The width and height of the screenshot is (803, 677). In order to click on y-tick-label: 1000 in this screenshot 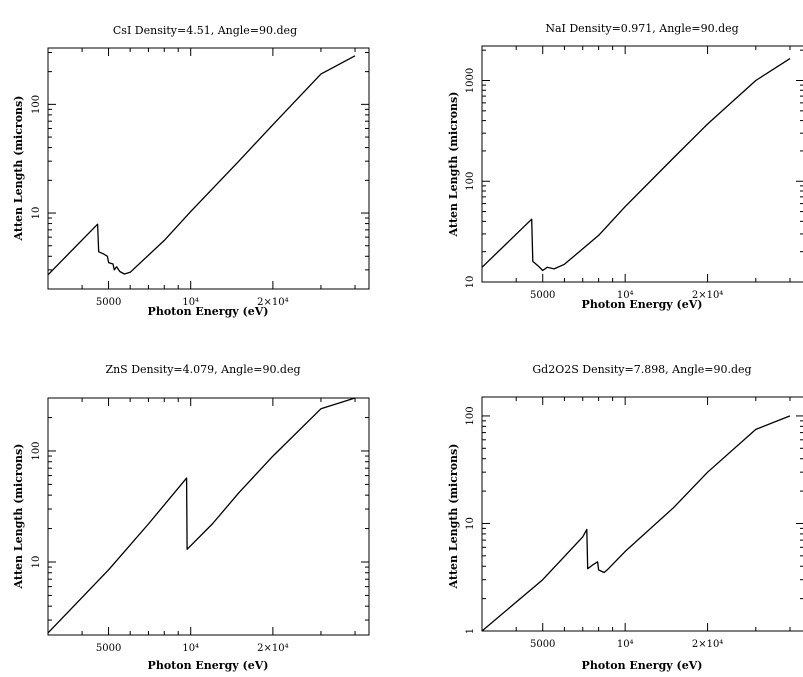, I will do `click(470, 80)`.